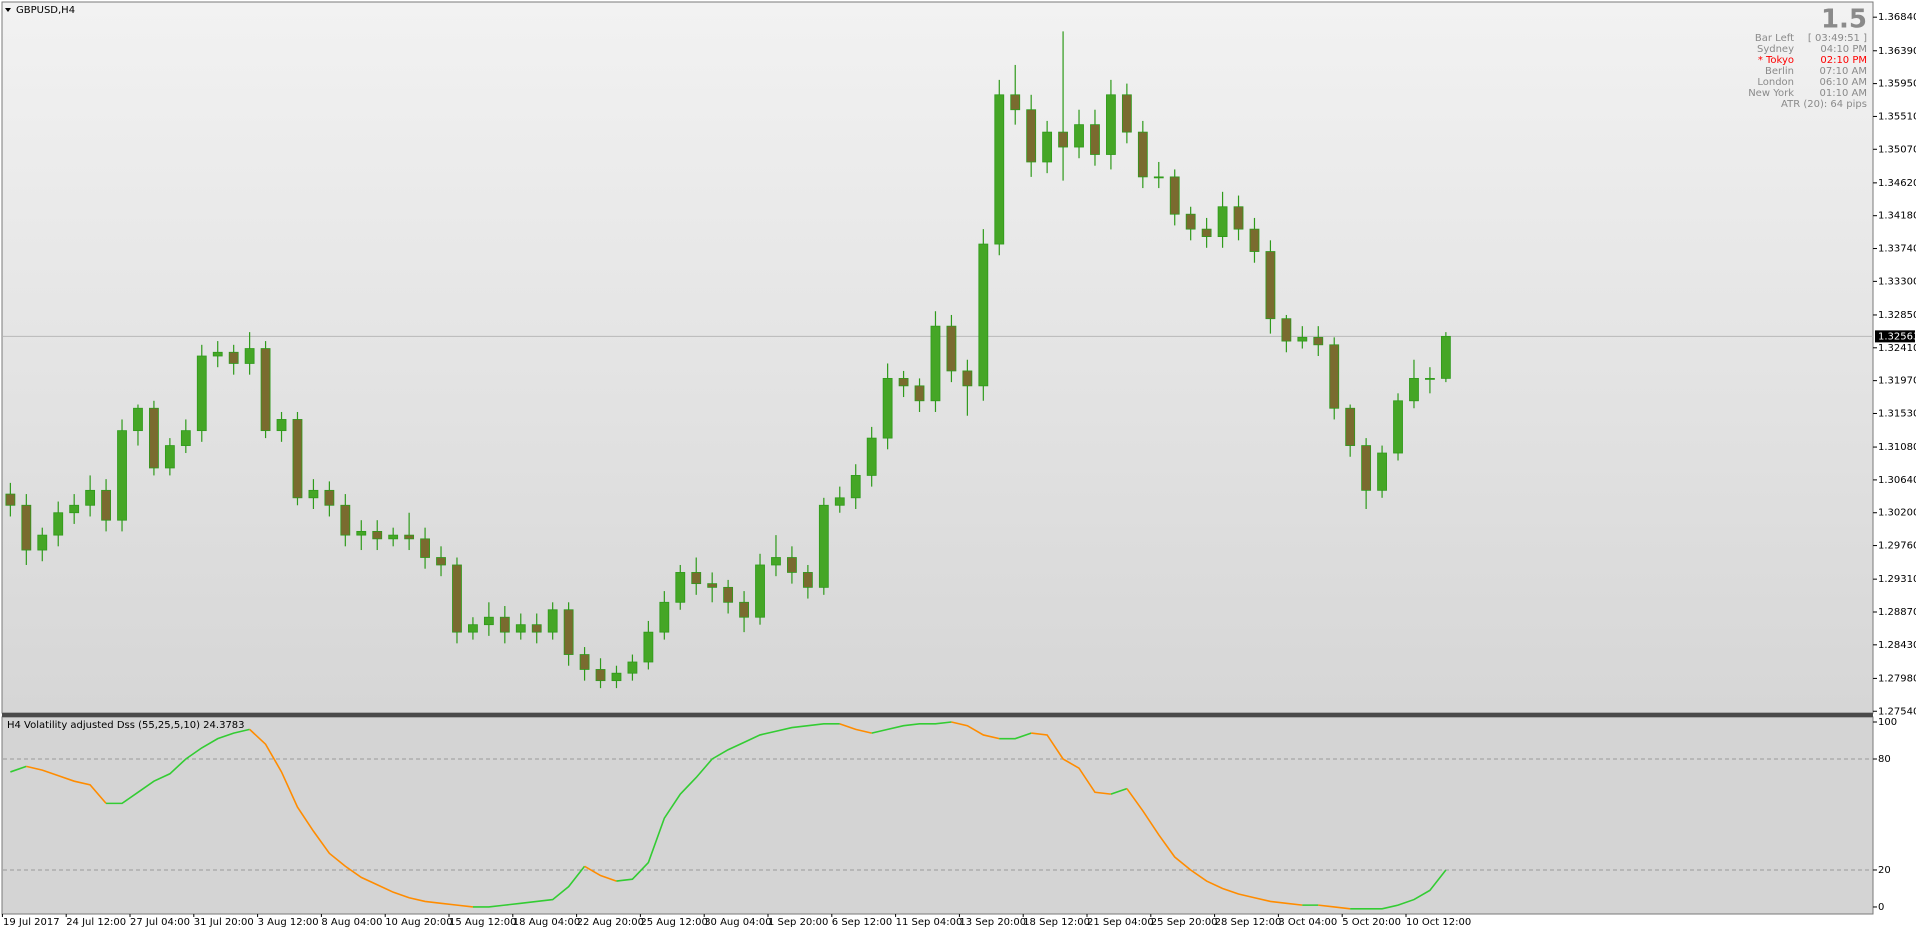 This screenshot has height=933, width=1916. I want to click on y-tick-label: 1.35950, so click(1897, 84).